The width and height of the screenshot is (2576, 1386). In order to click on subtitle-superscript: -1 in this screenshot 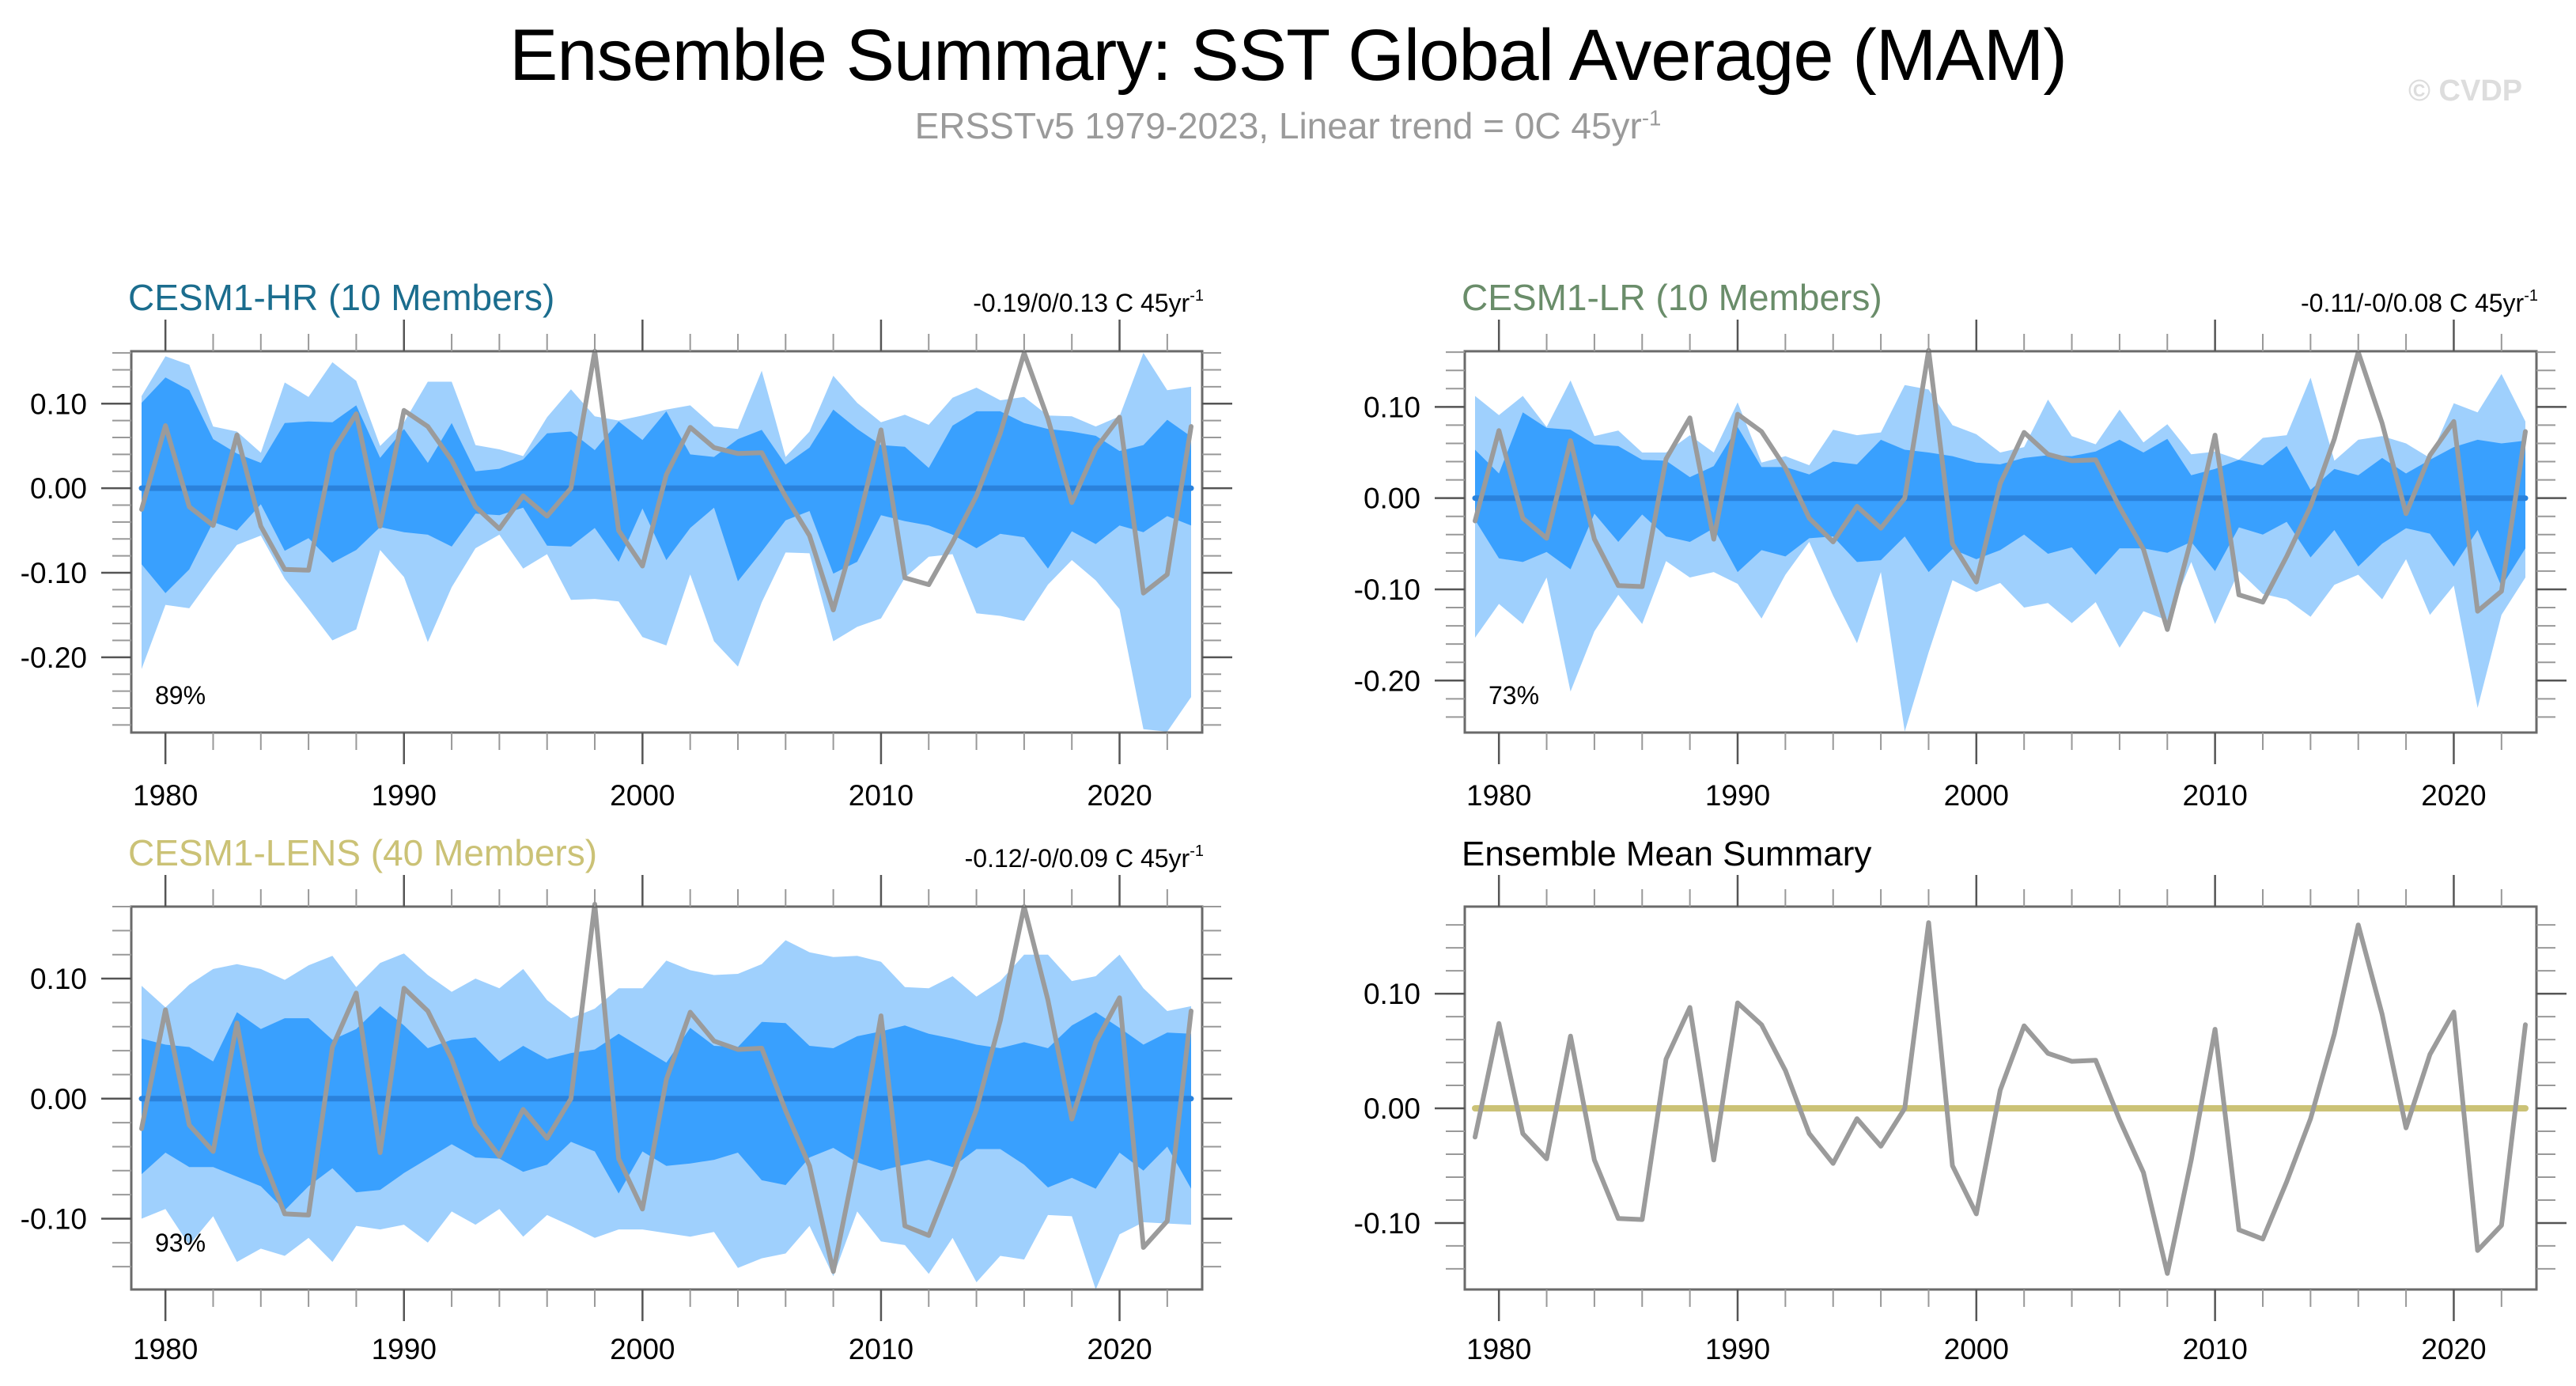, I will do `click(1652, 118)`.